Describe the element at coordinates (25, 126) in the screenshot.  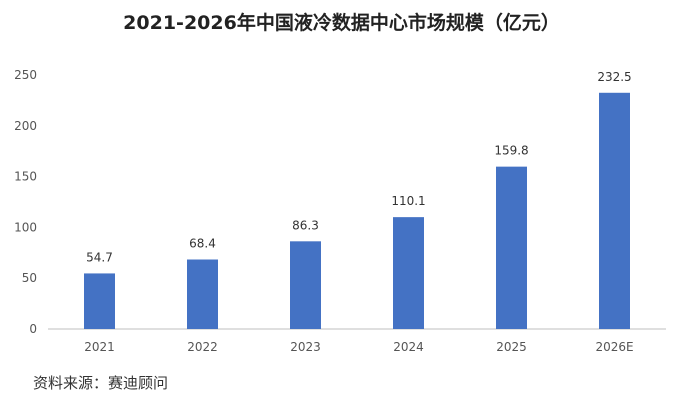
I see `y-tick-label: 200` at that location.